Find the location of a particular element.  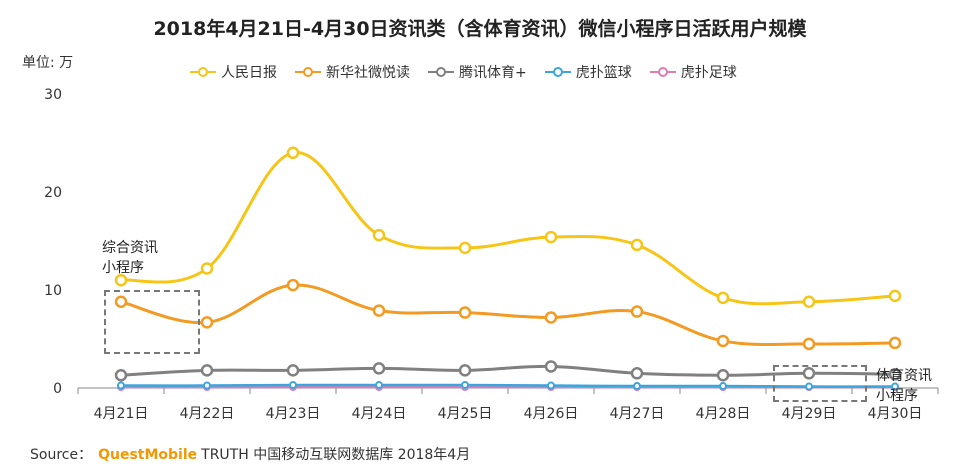

source-brand-logo: QuestMobile is located at coordinates (148, 455).